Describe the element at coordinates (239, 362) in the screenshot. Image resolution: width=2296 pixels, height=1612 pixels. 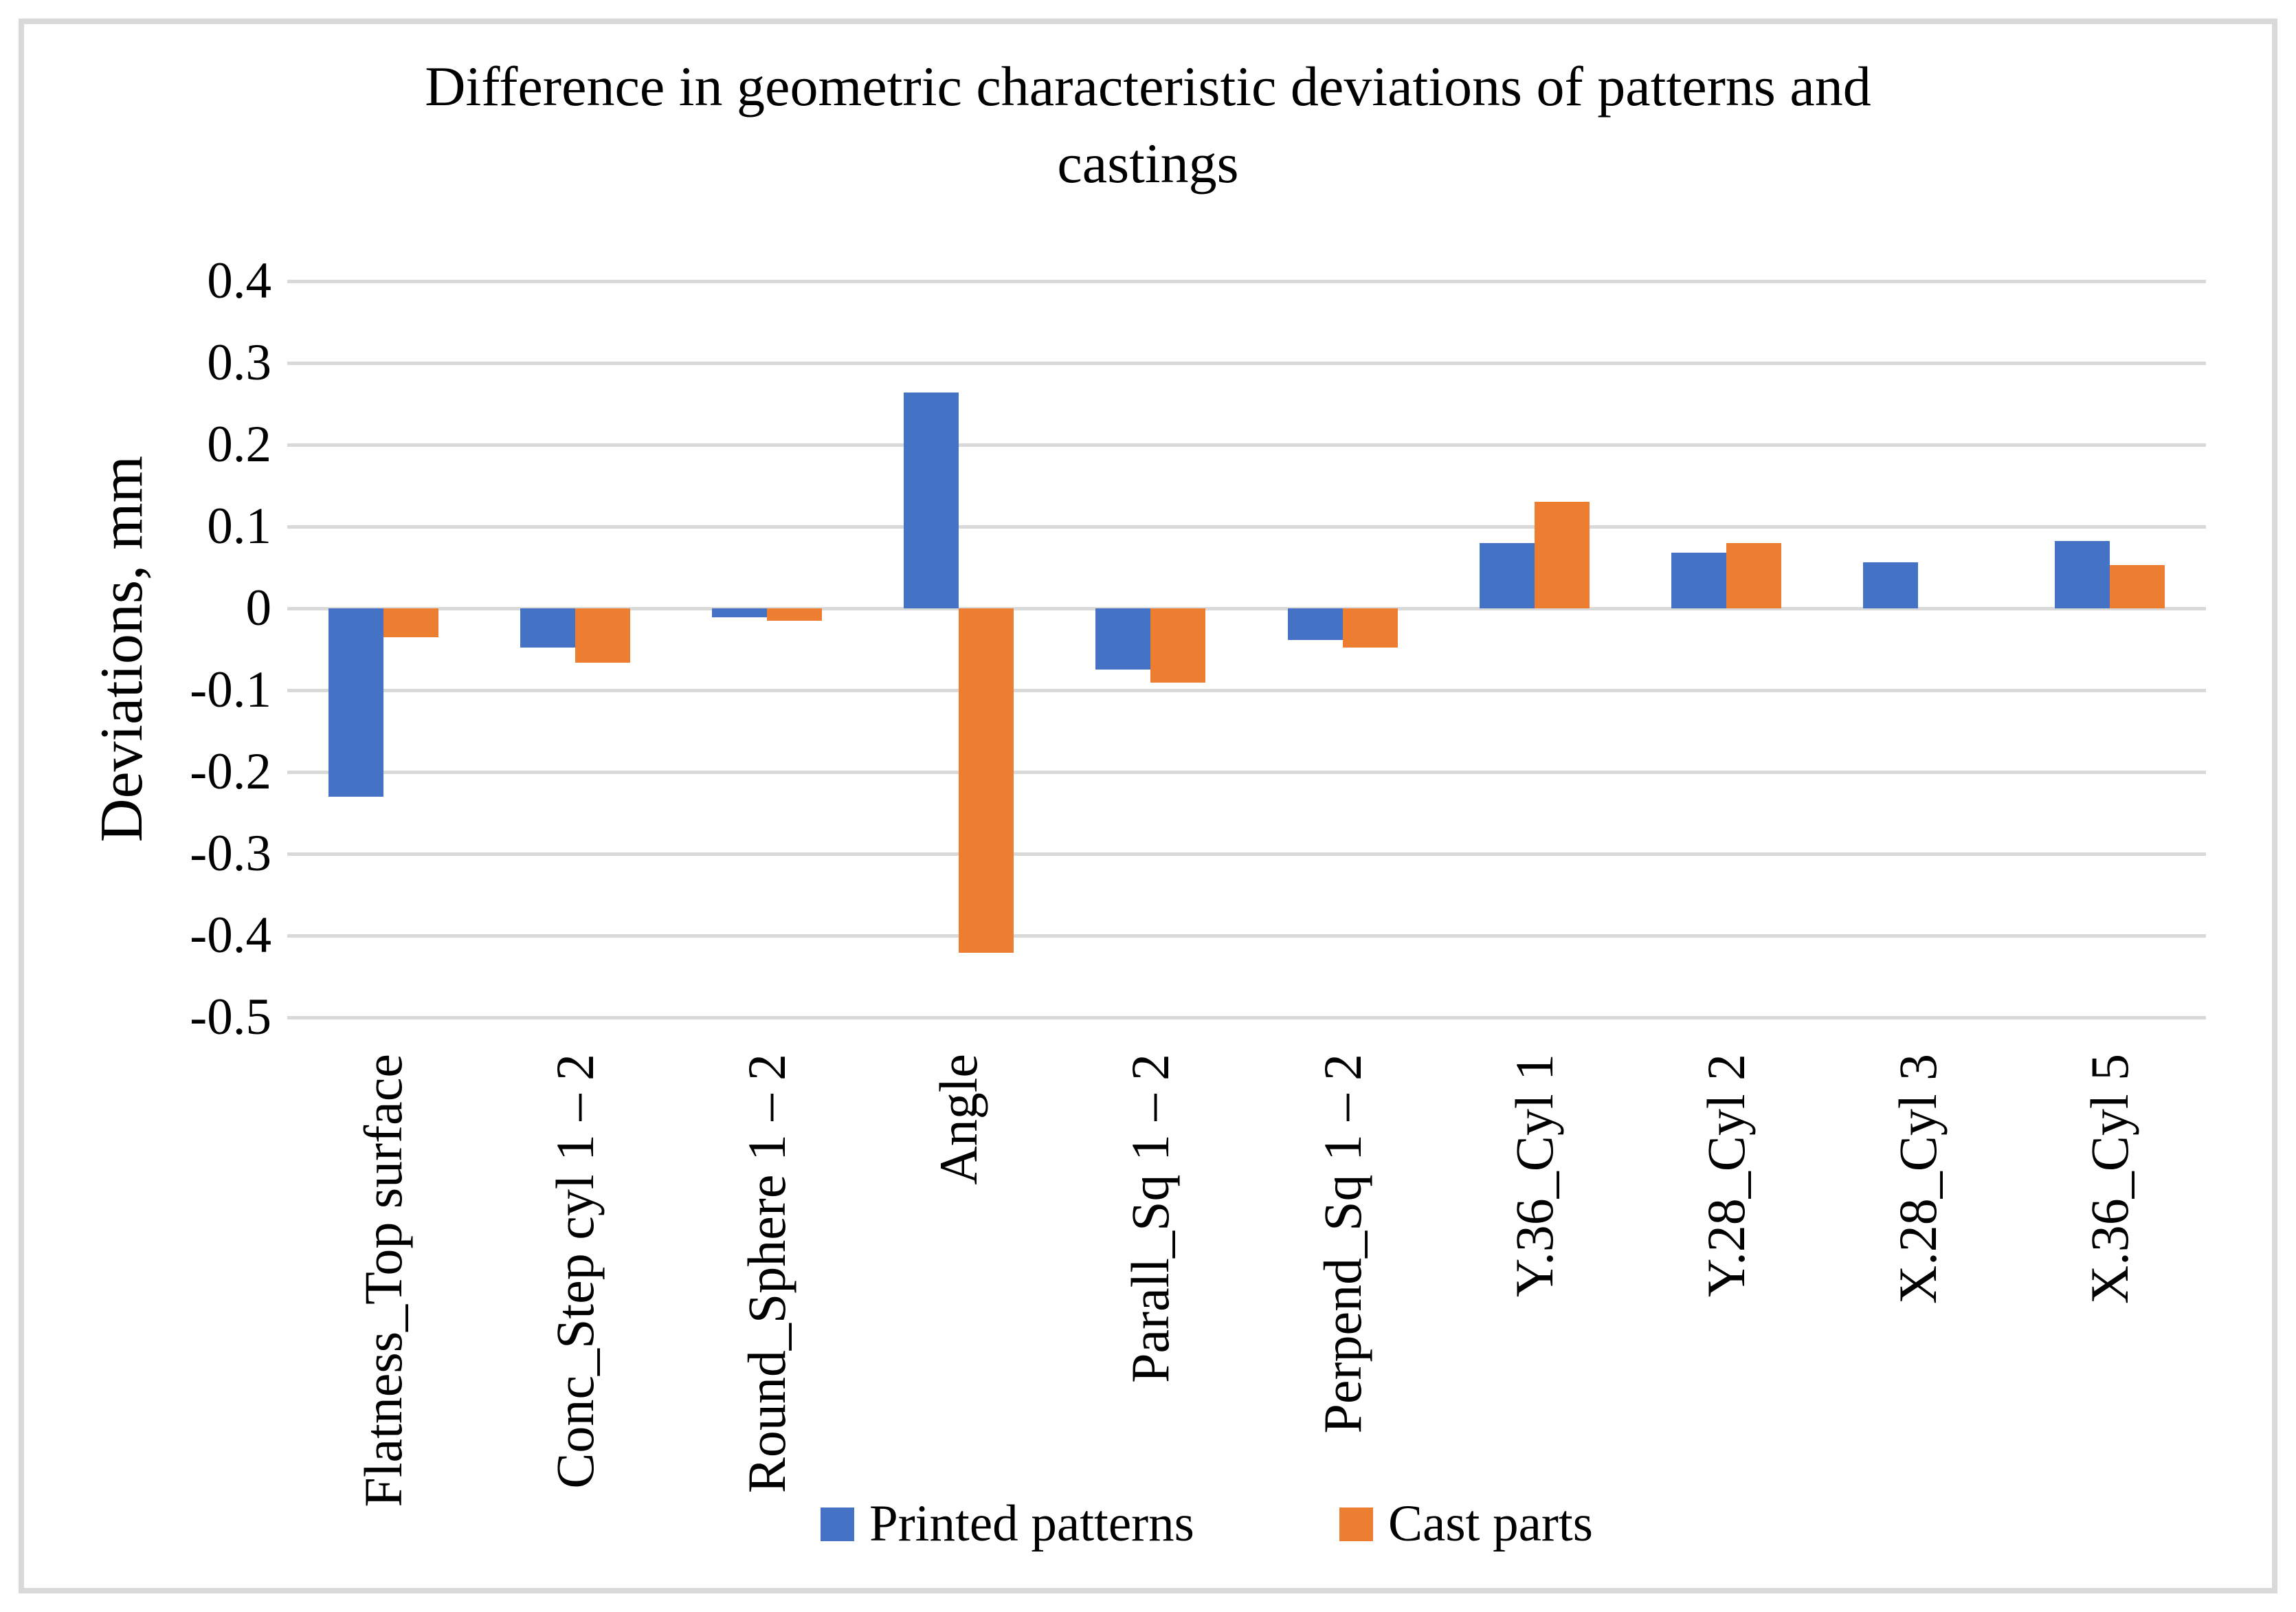
I see `y-axis-tick-label: 0.3` at that location.